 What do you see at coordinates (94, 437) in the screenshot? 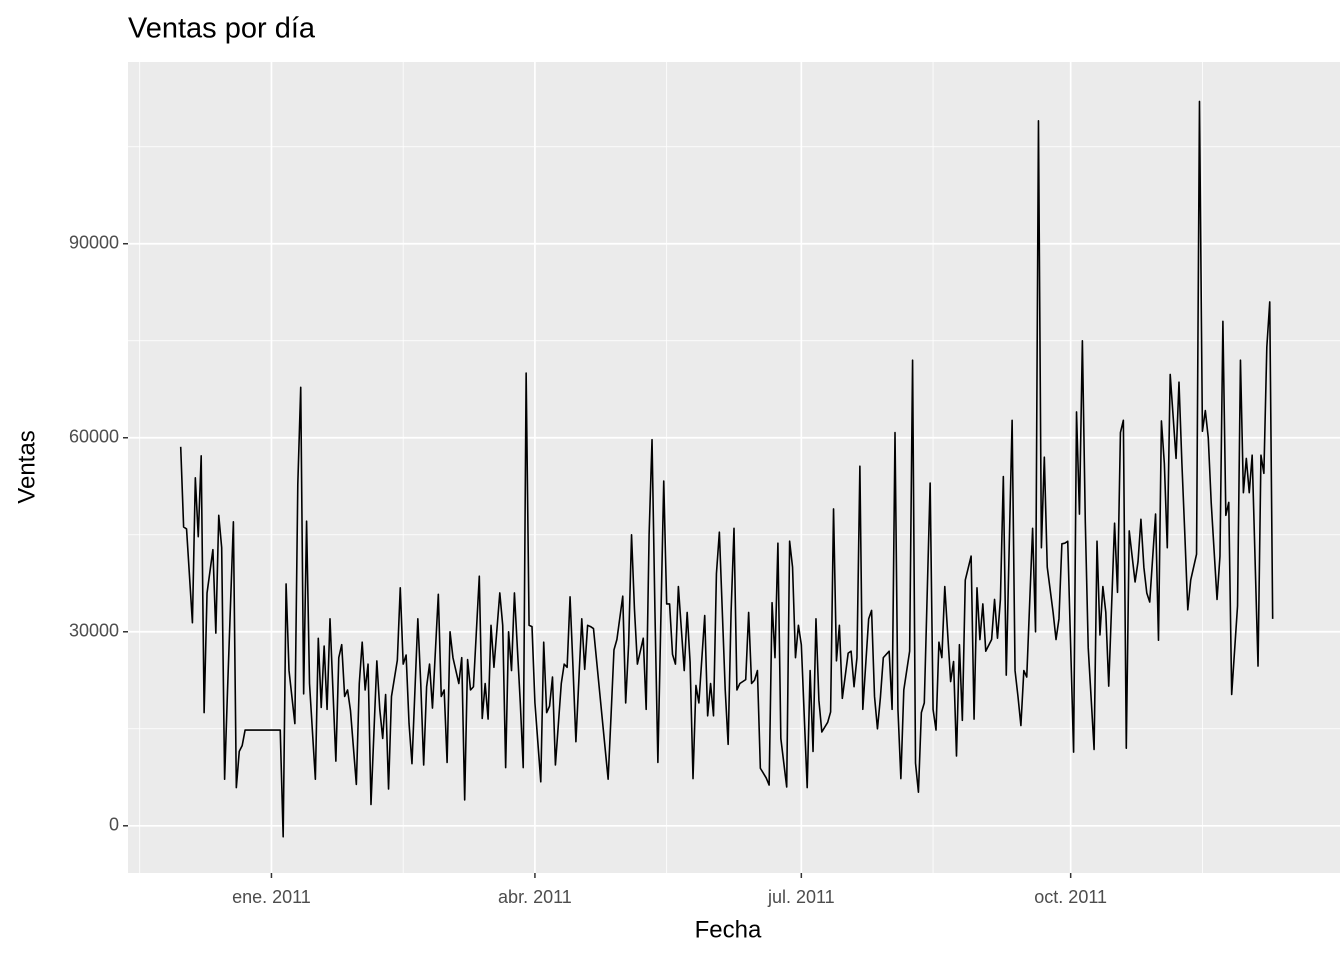
I see `y-tick-label: 60000` at bounding box center [94, 437].